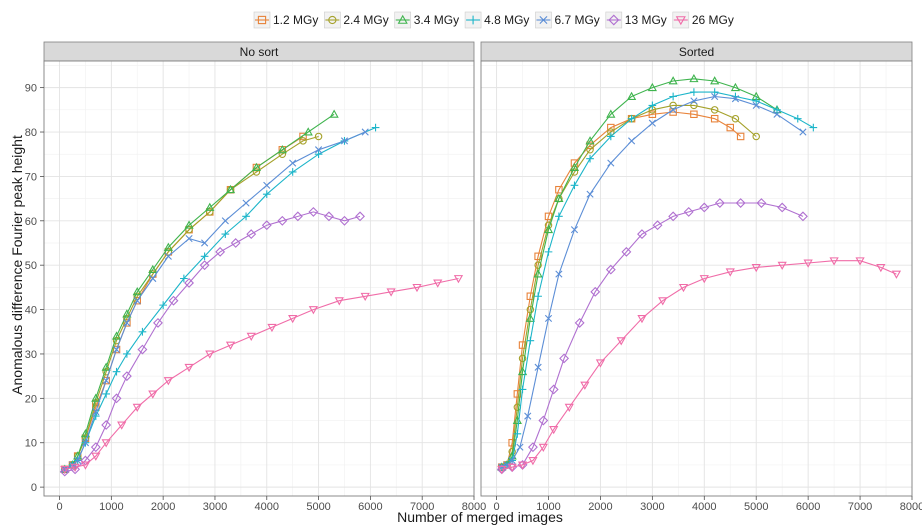 This screenshot has height=525, width=922. I want to click on x-tick-label: 3000, so click(652, 507).